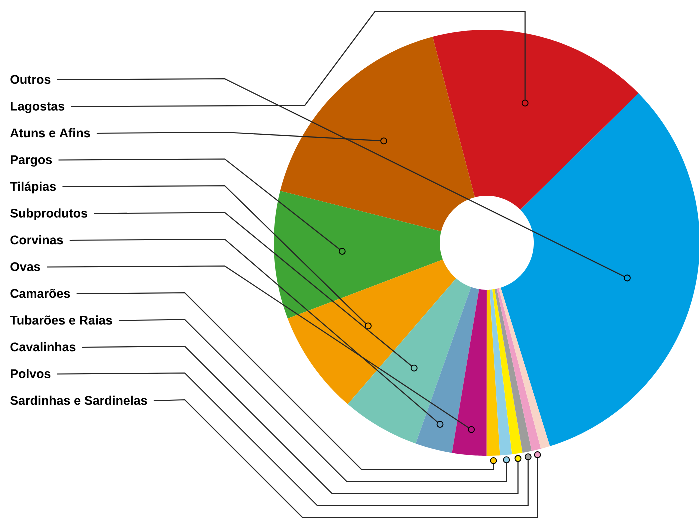 The image size is (699, 522). I want to click on slice-label: Tubarões e Raias, so click(61, 320).